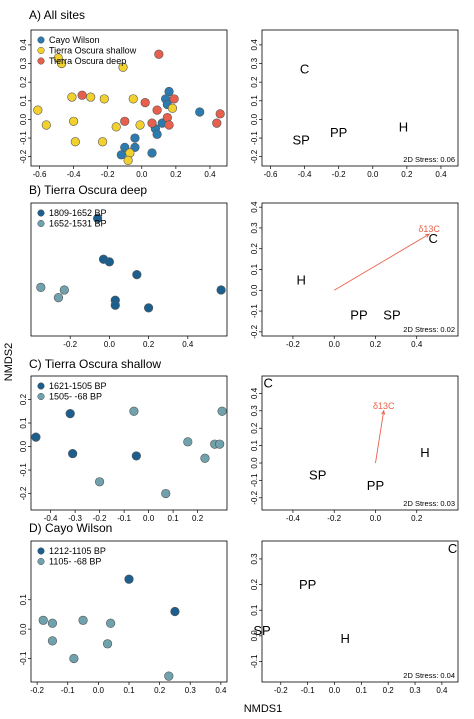 This screenshot has width=474, height=719. What do you see at coordinates (75, 518) in the screenshot?
I see `scatter-x-tick-label: -0.3` at bounding box center [75, 518].